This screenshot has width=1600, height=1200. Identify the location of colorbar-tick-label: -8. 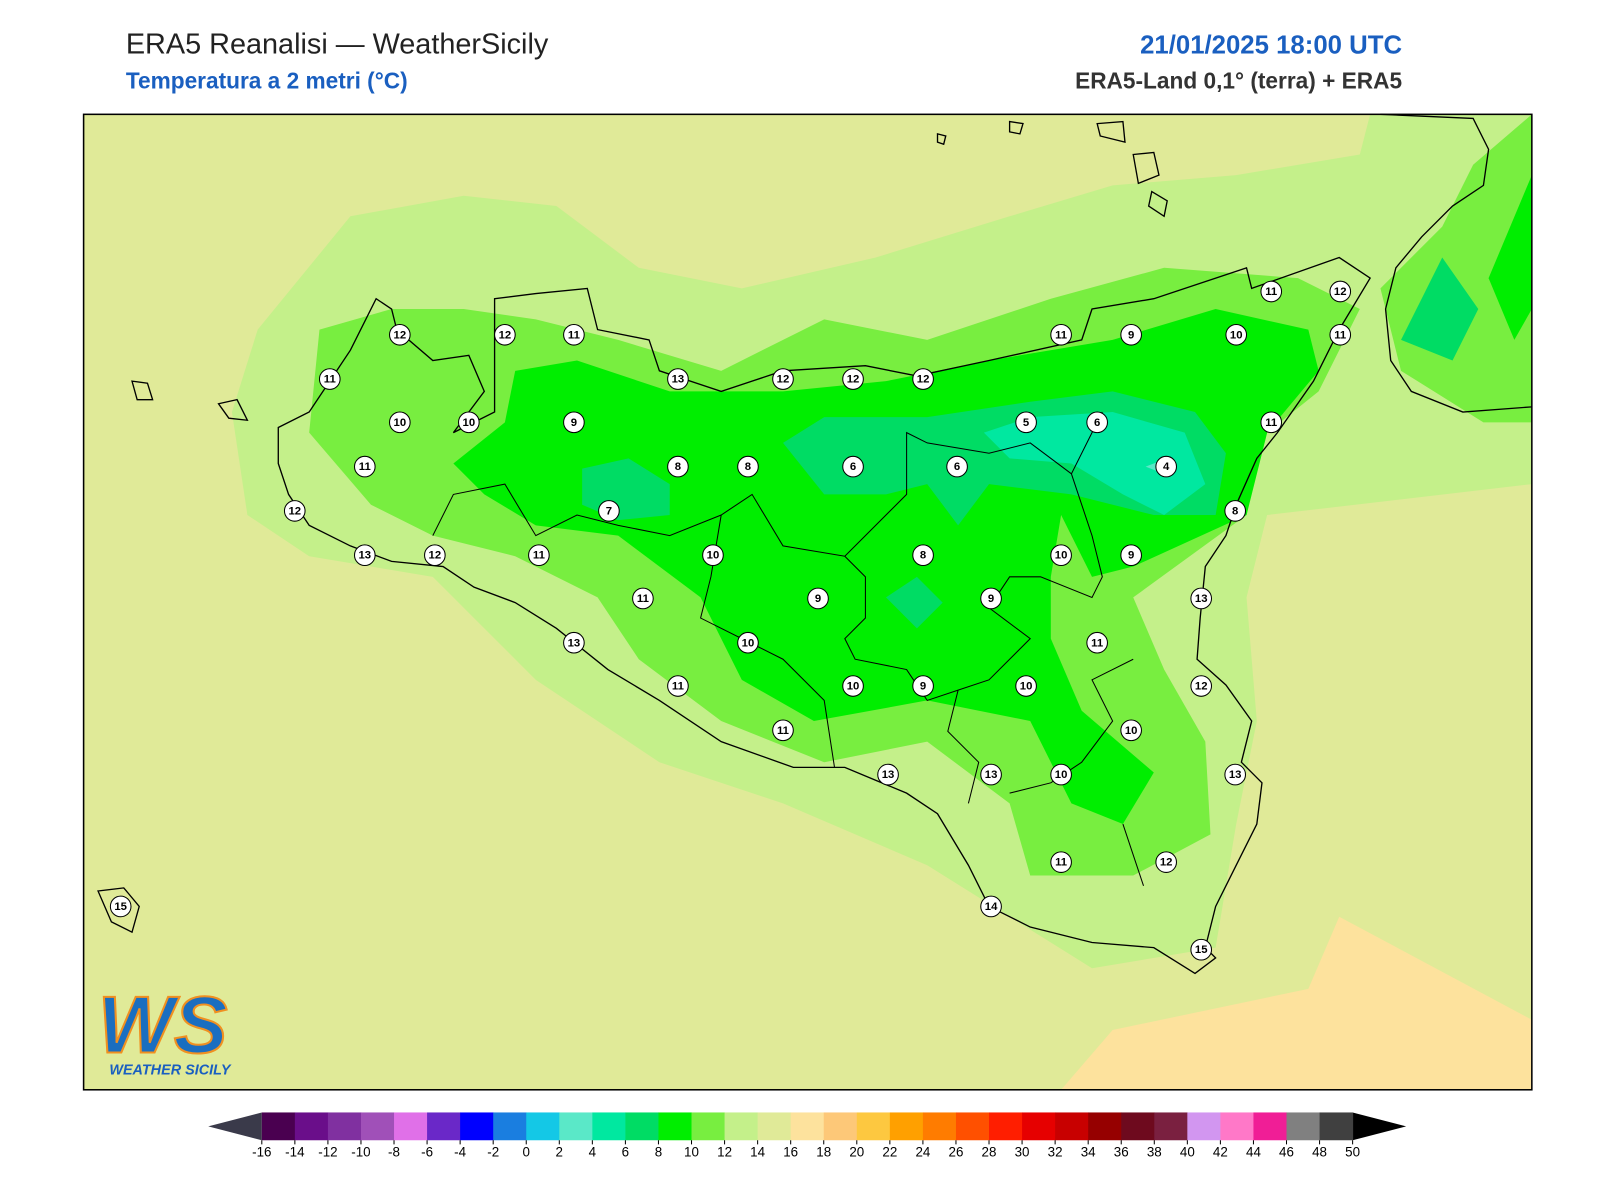
(394, 1152).